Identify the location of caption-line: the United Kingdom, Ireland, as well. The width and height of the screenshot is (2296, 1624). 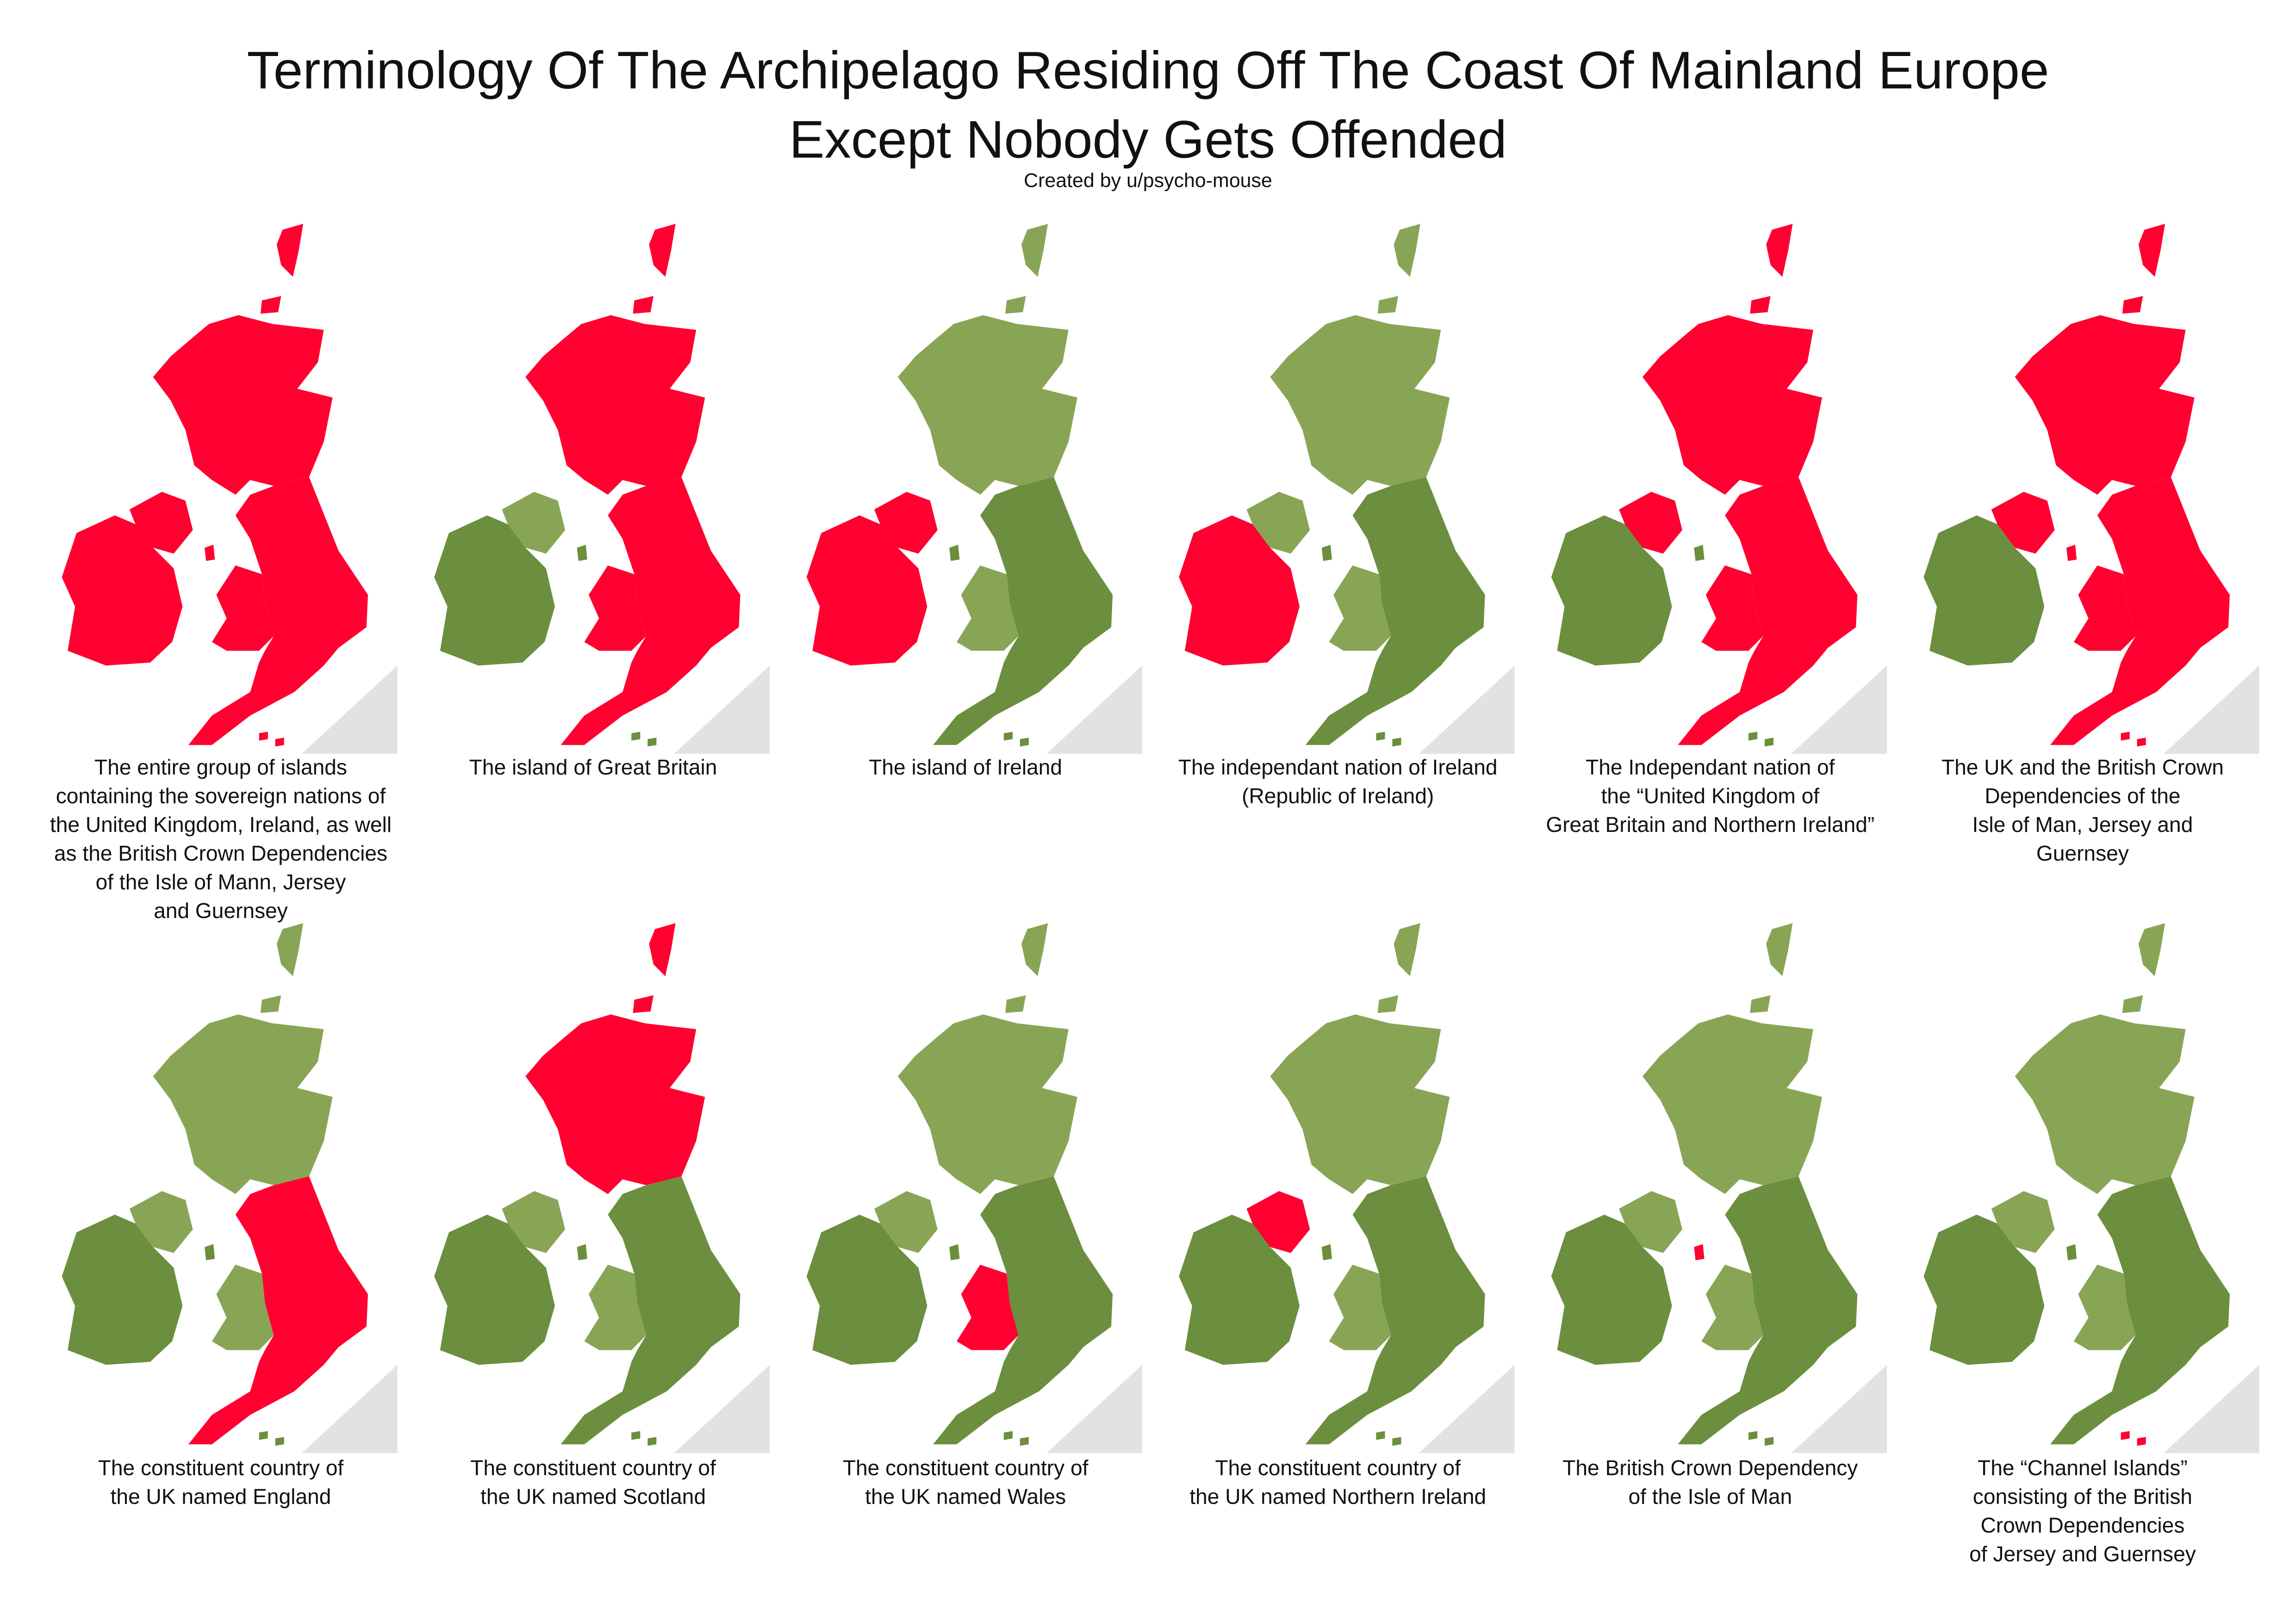
(221, 824).